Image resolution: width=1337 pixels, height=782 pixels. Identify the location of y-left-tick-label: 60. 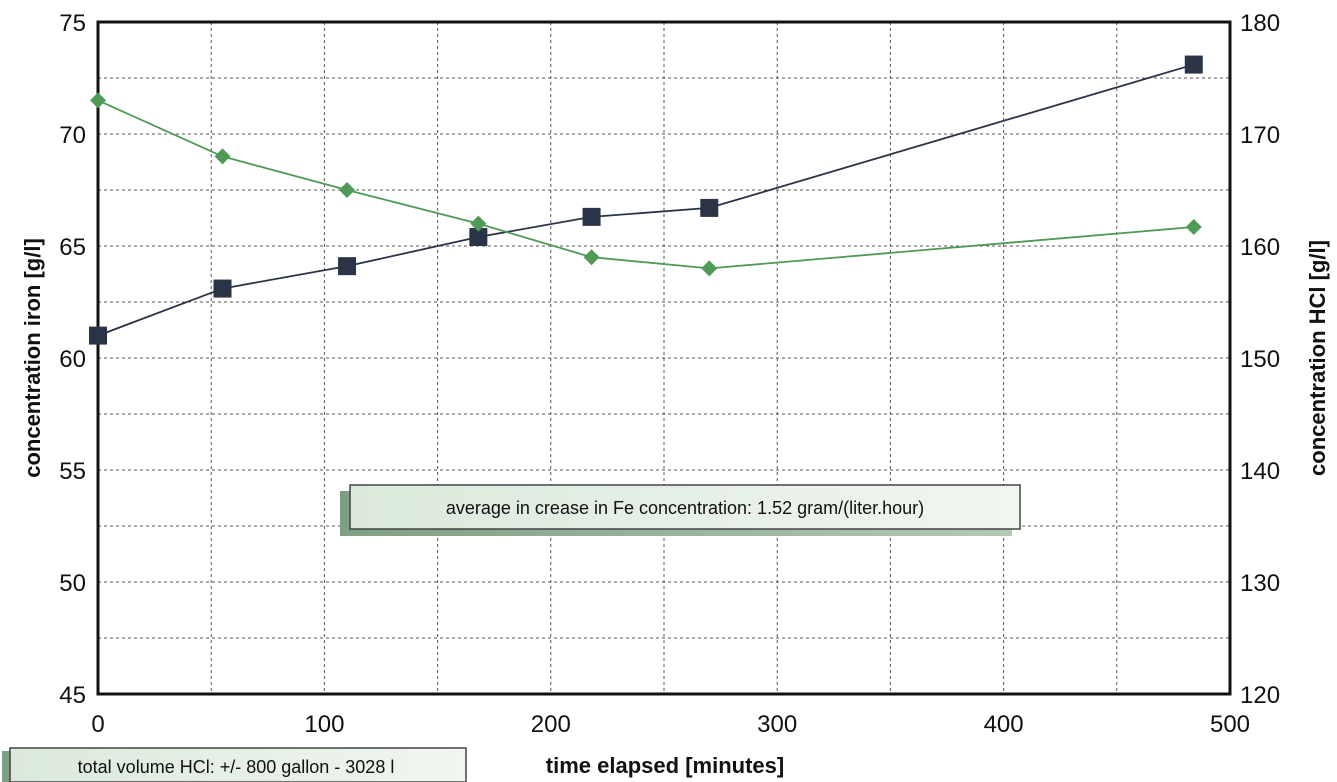
(72, 359).